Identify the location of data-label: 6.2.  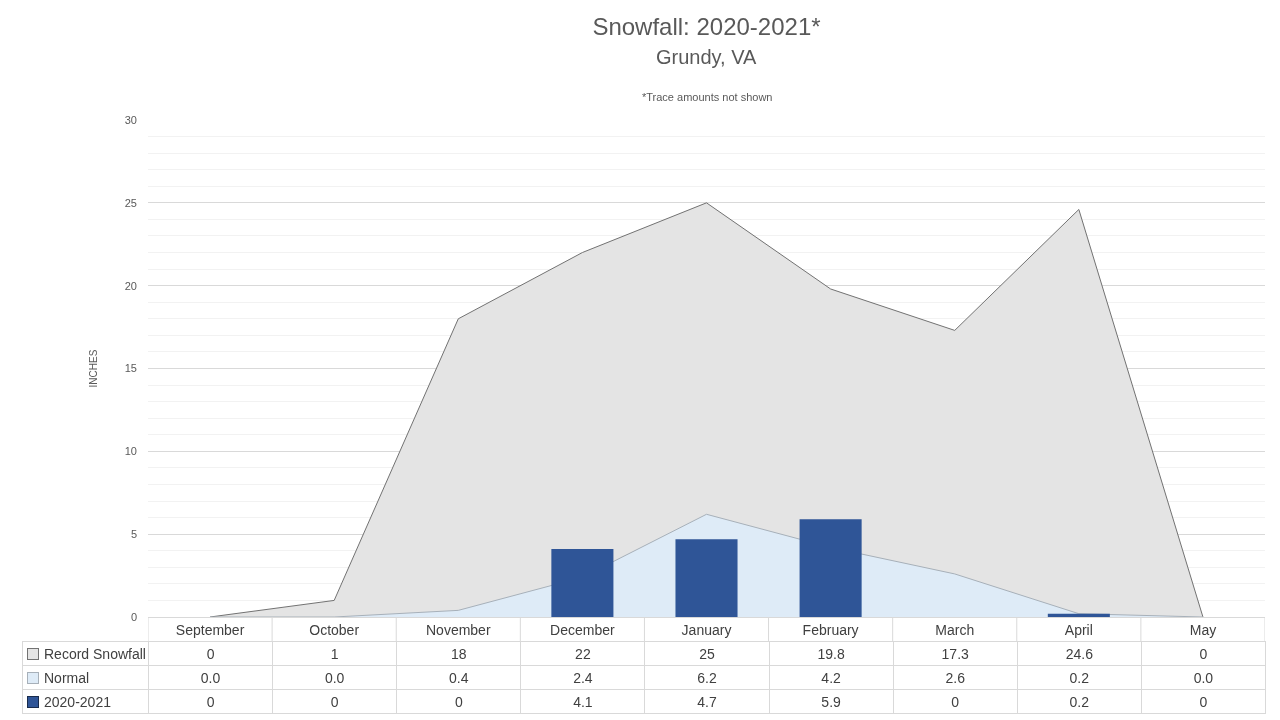
(707, 677).